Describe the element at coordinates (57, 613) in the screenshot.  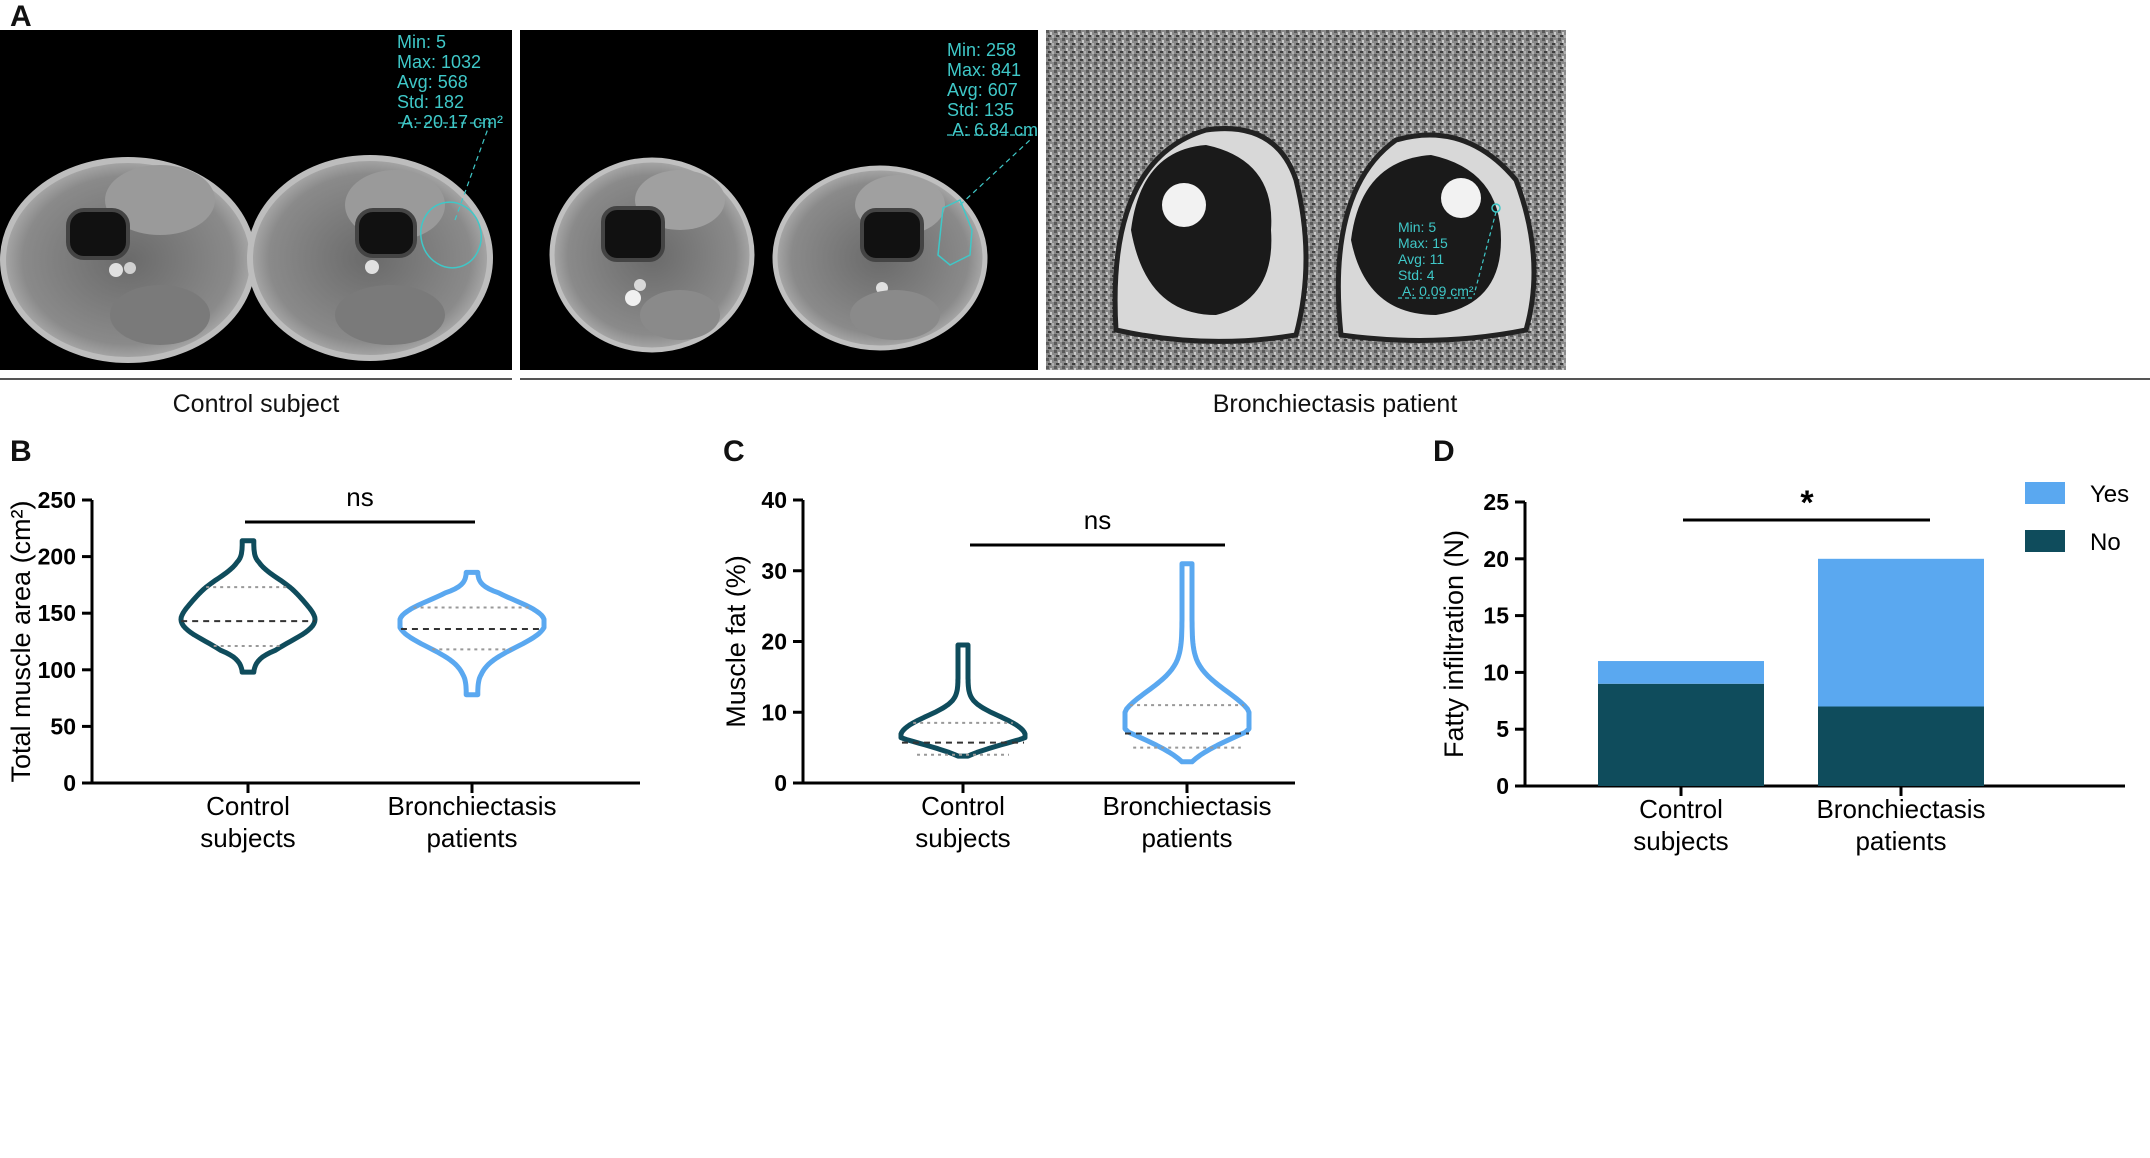
I see `y-tick-label: 150` at that location.